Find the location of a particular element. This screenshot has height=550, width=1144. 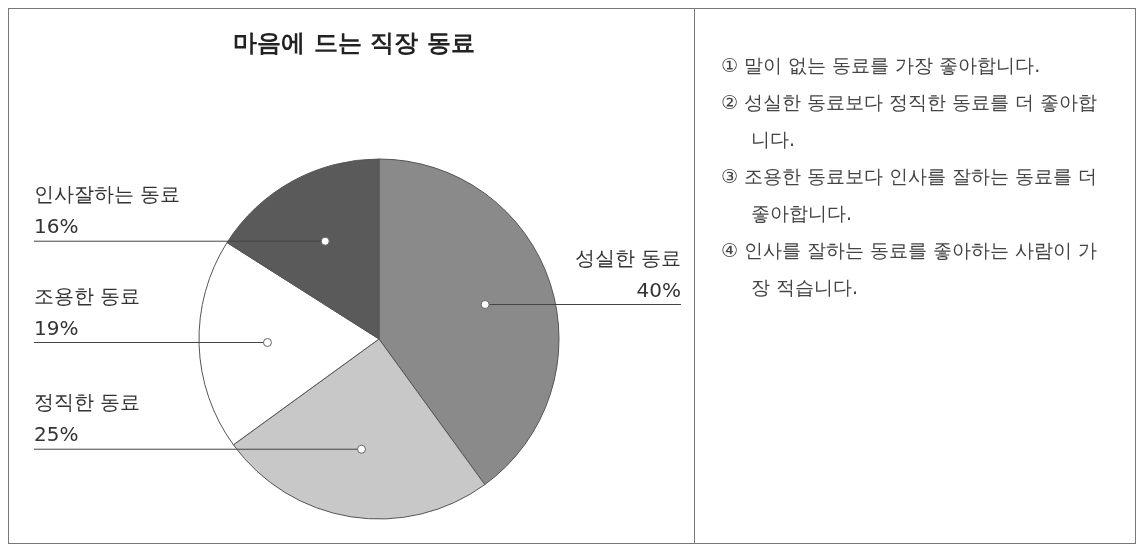

text: ② 성실한 동료보다 정직한 동료를 더 좋아합니다. is located at coordinates (910, 121).